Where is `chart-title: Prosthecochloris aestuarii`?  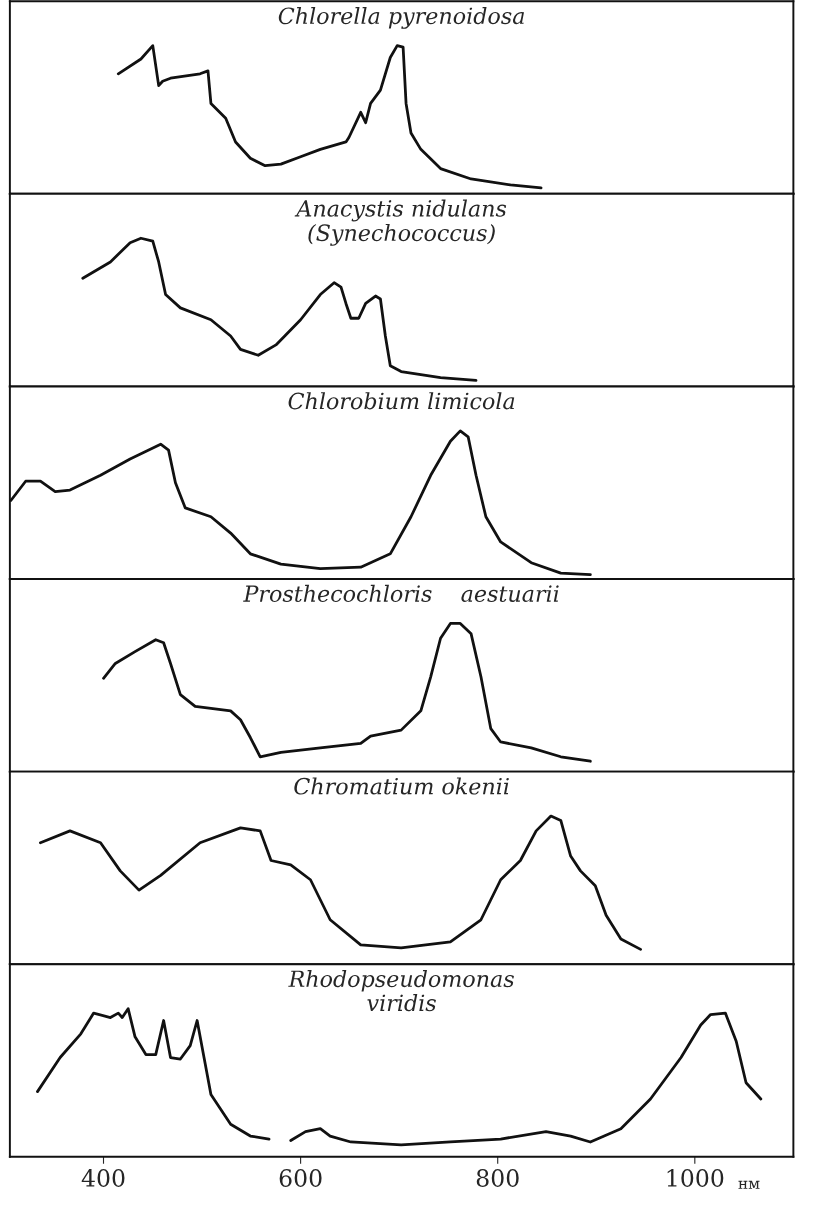 chart-title: Prosthecochloris aestuarii is located at coordinates (401, 593).